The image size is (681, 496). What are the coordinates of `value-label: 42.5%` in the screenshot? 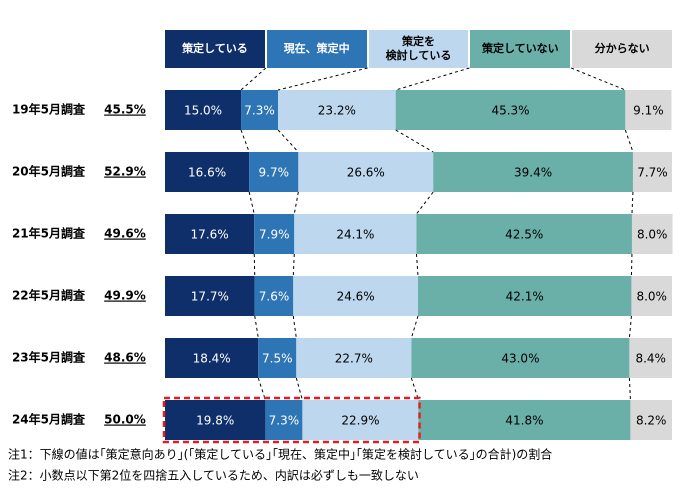 It's located at (524, 235).